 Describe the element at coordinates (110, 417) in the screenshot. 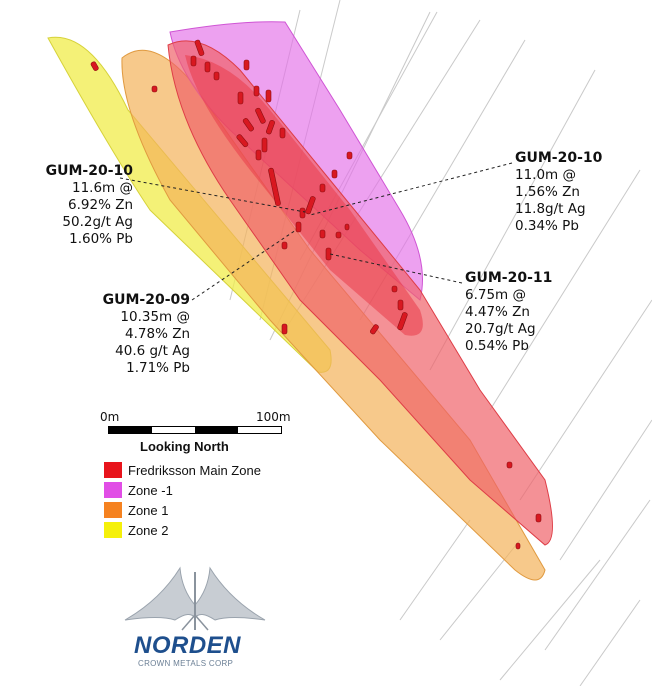

I see `scale-start-label: 0m` at that location.